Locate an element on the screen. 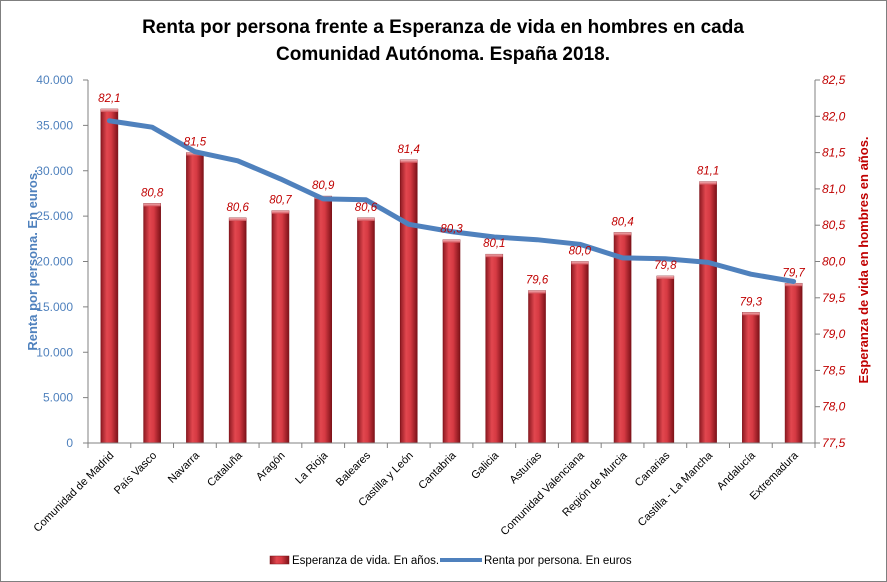 The height and width of the screenshot is (582, 887). y-left-tick-label: 15.000 is located at coordinates (54, 307).